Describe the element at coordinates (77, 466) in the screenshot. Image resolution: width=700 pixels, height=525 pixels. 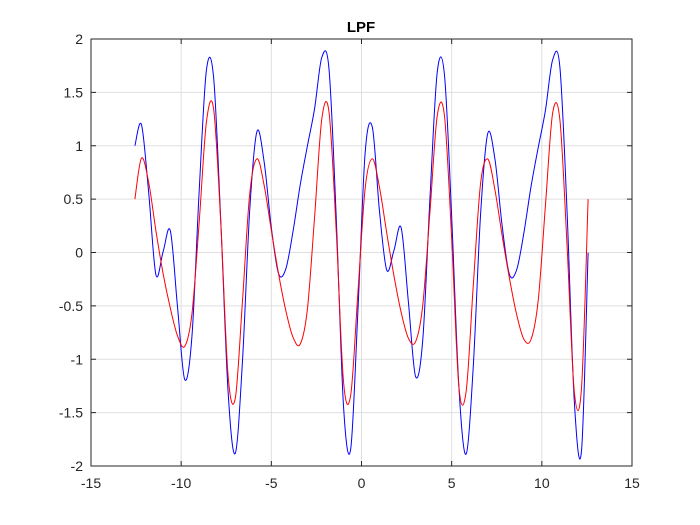
I see `y-tick-label: -2` at that location.